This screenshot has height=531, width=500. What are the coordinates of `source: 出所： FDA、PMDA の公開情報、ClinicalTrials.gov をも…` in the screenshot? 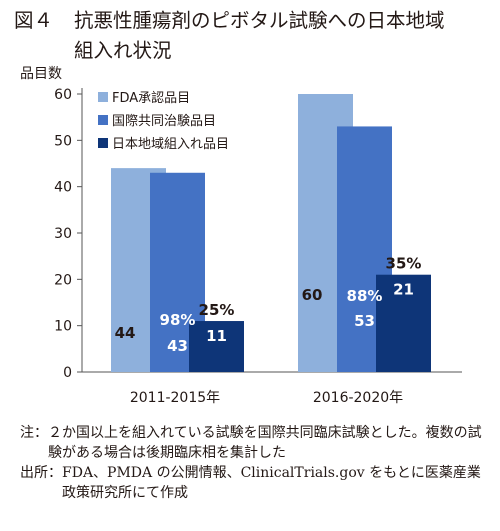 It's located at (255, 483).